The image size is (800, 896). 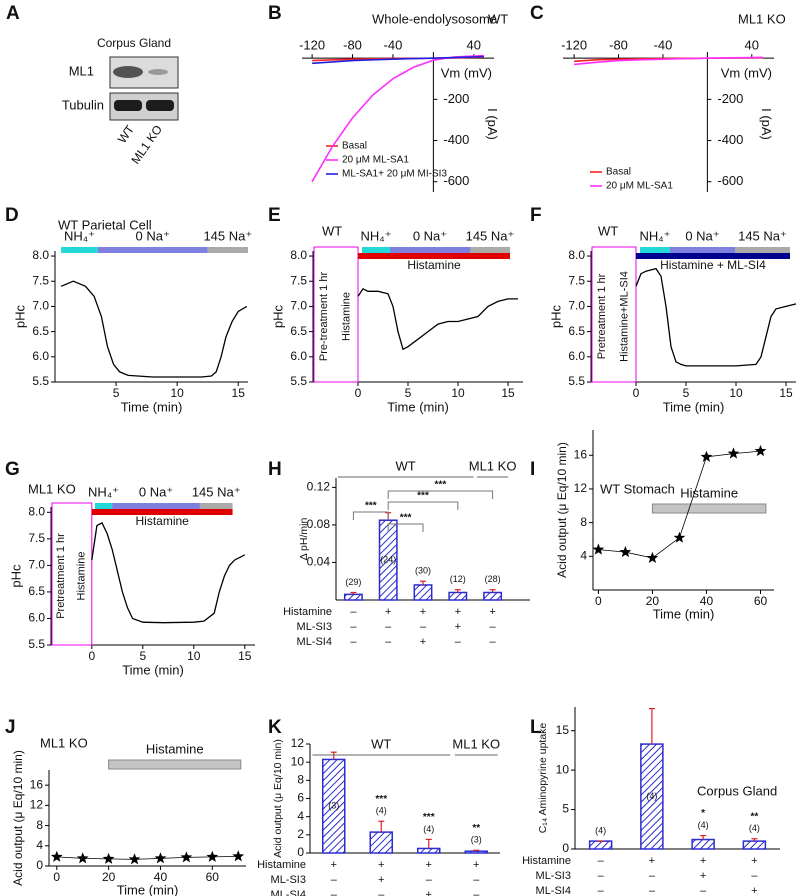 What do you see at coordinates (319, 487) in the screenshot?
I see `y-tick-label: 0.12` at bounding box center [319, 487].